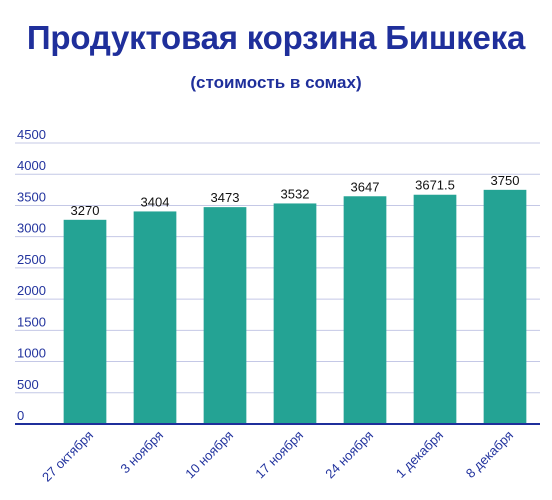 This screenshot has width=552, height=500. Describe the element at coordinates (31, 196) in the screenshot. I see `y-tick-label: 3500` at that location.